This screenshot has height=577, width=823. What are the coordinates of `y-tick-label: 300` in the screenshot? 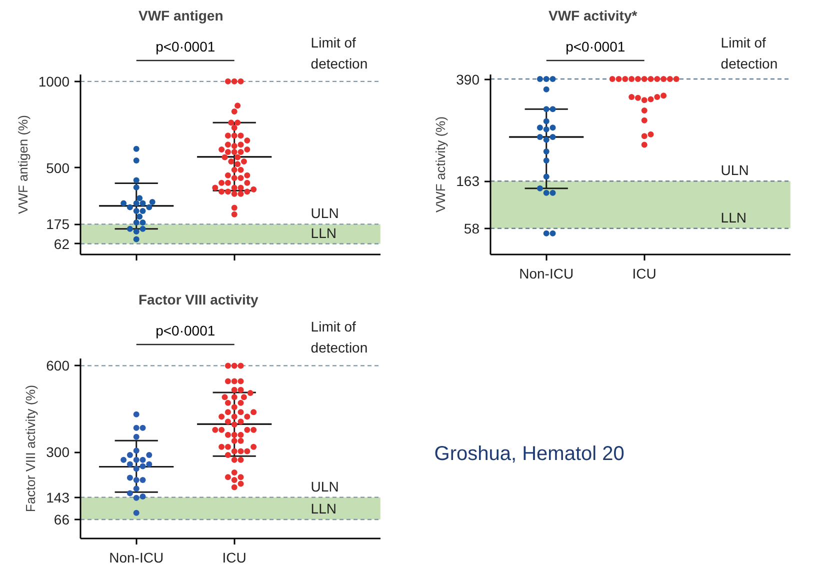 It's located at (58, 452).